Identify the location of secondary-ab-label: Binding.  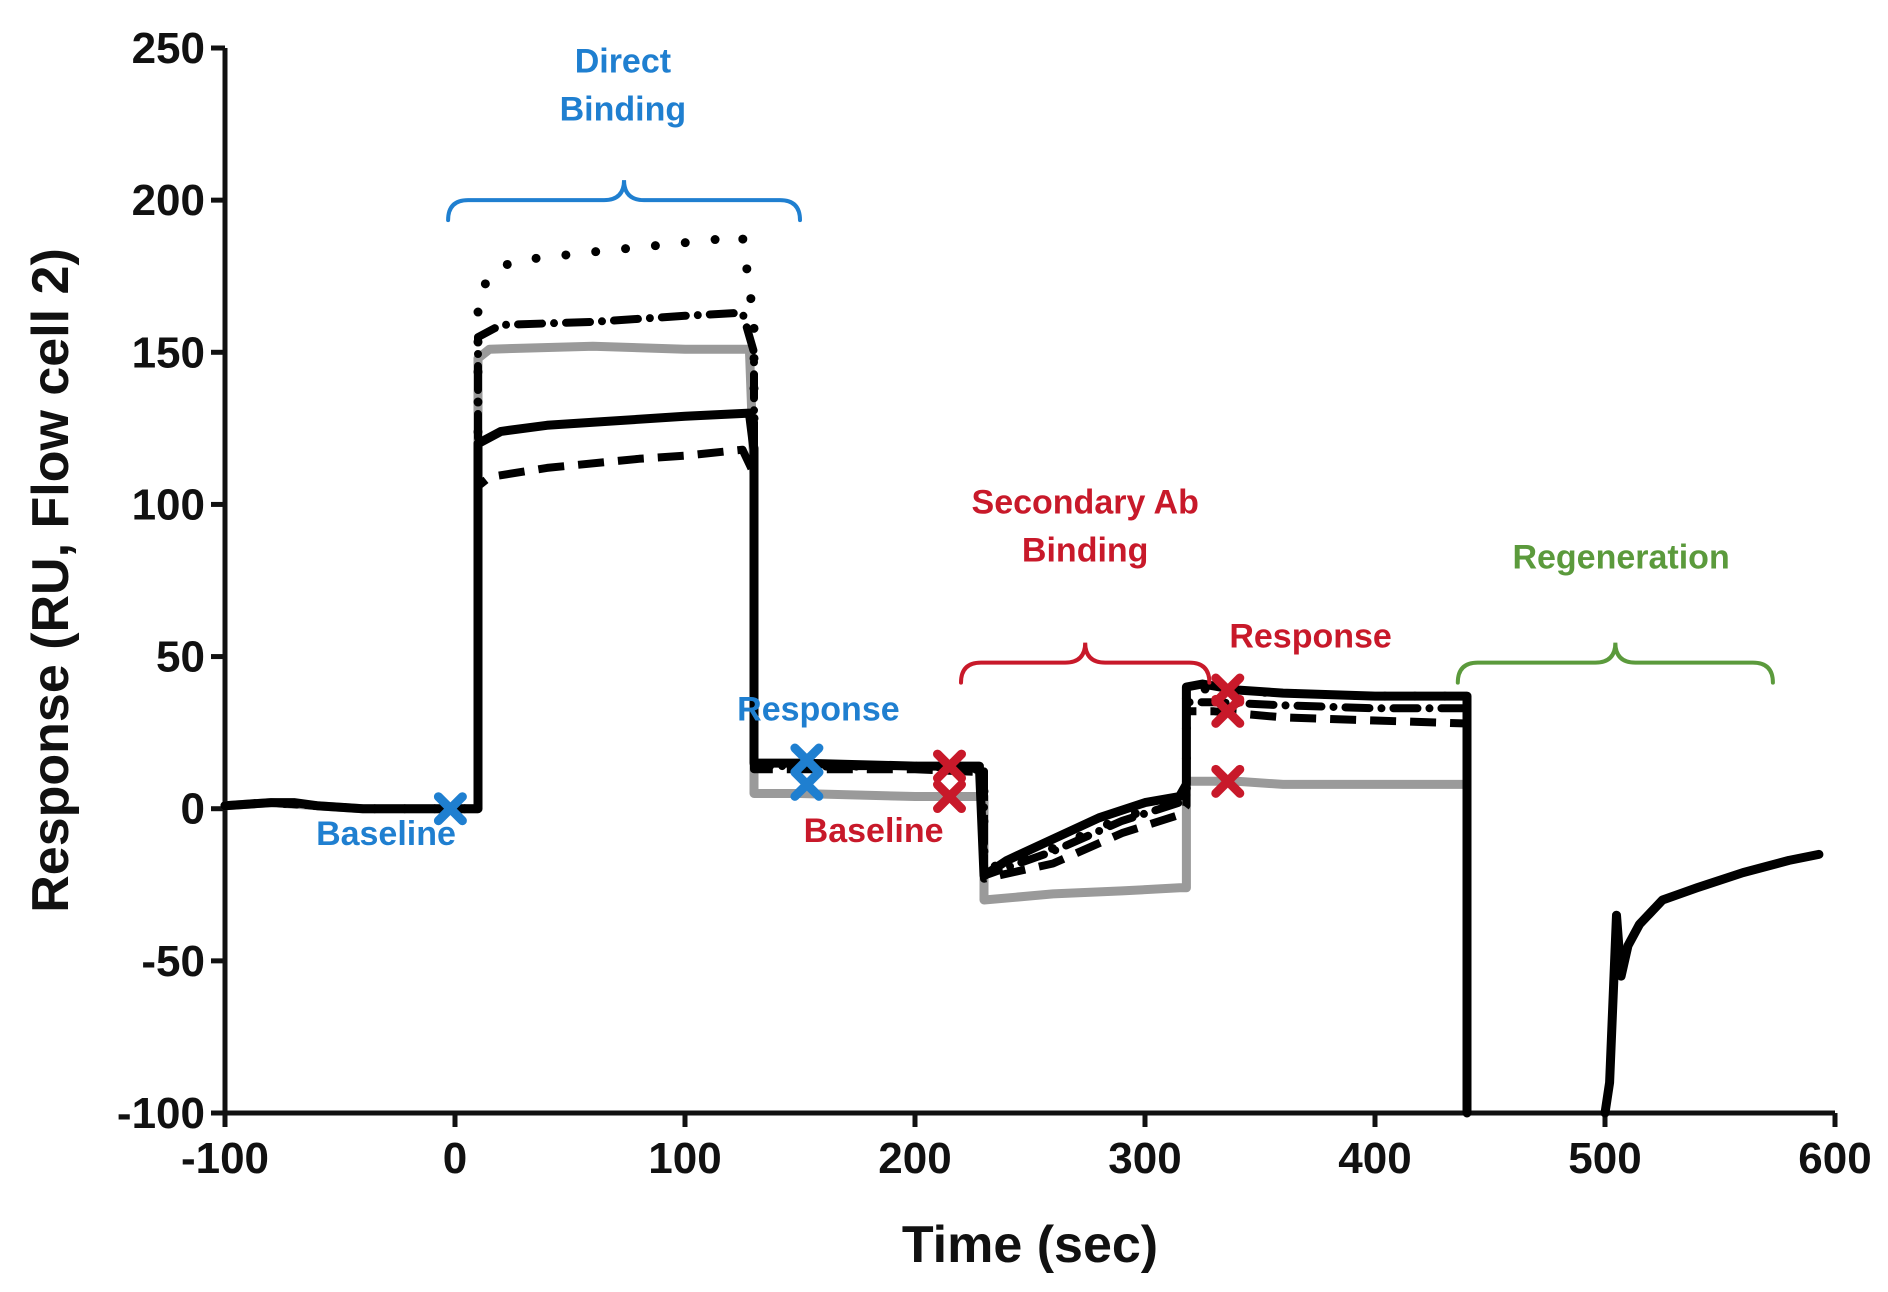
(1085, 551).